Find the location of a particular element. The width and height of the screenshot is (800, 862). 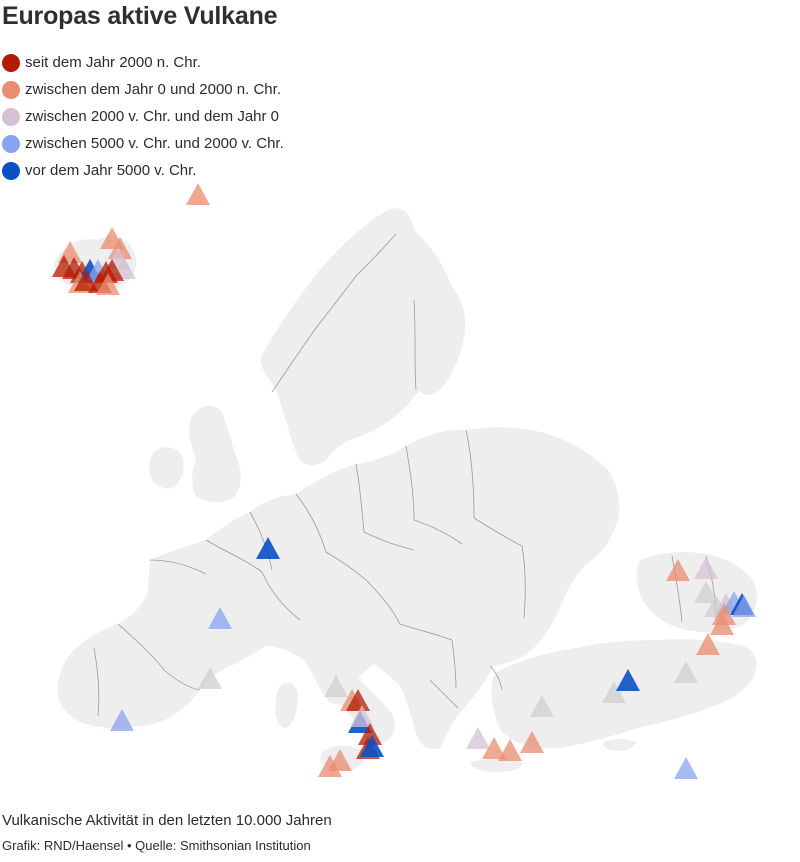

sardinia is located at coordinates (286, 705).